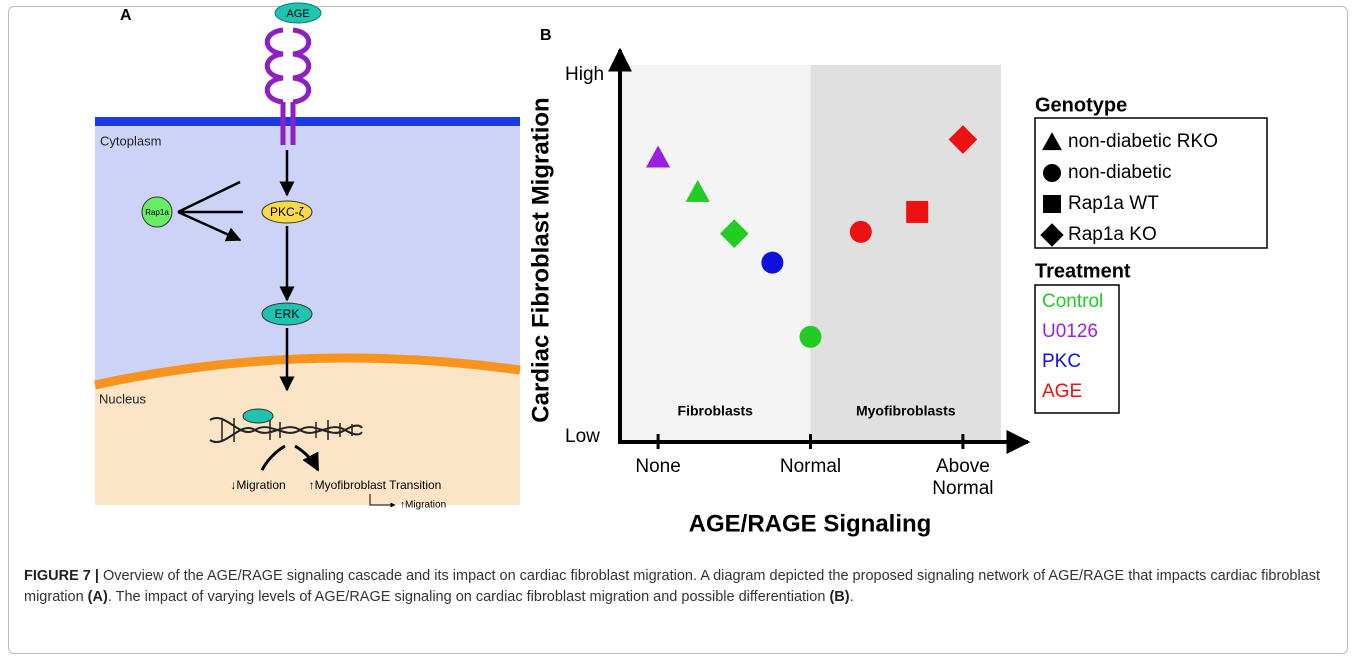  What do you see at coordinates (546, 35) in the screenshot?
I see `panel-letter: B` at bounding box center [546, 35].